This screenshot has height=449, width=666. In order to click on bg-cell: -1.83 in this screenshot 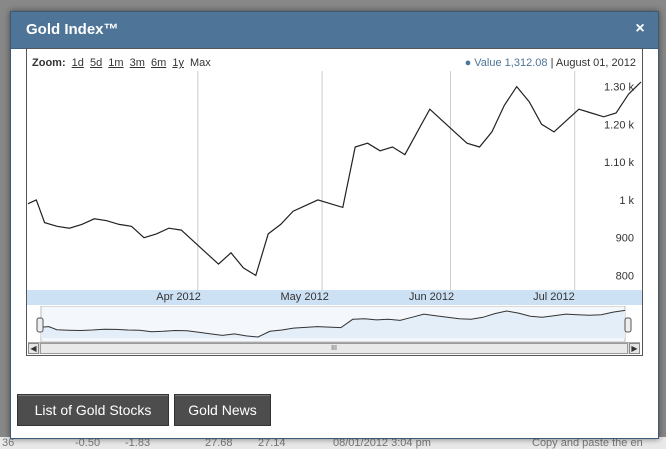, I will do `click(138, 443)`.